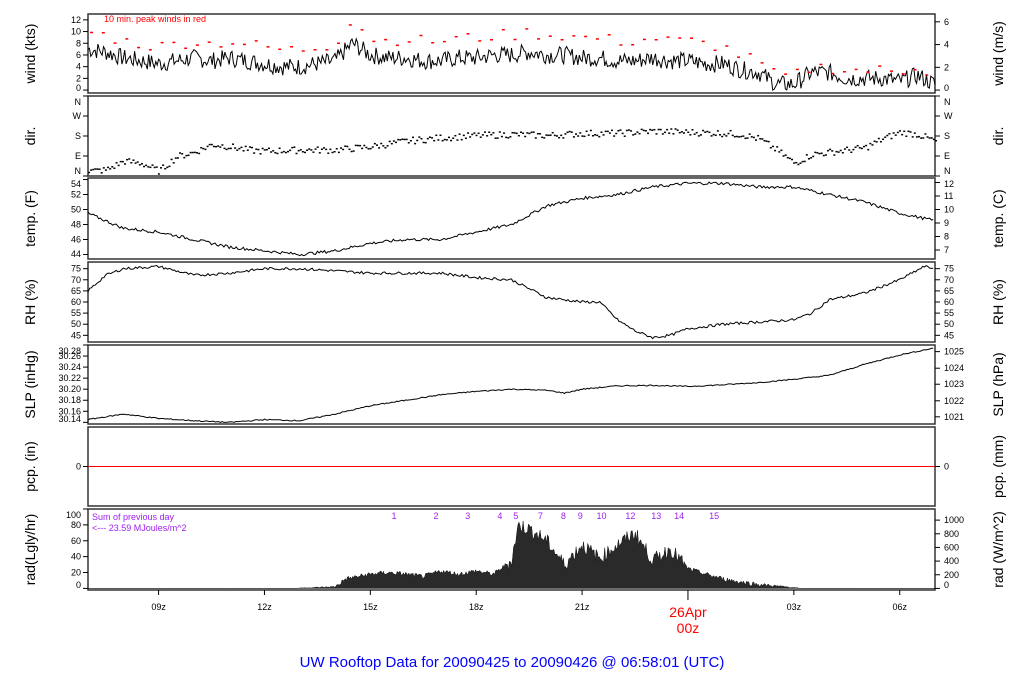 The image size is (1024, 700). I want to click on x-tick-label: 12z, so click(264, 607).